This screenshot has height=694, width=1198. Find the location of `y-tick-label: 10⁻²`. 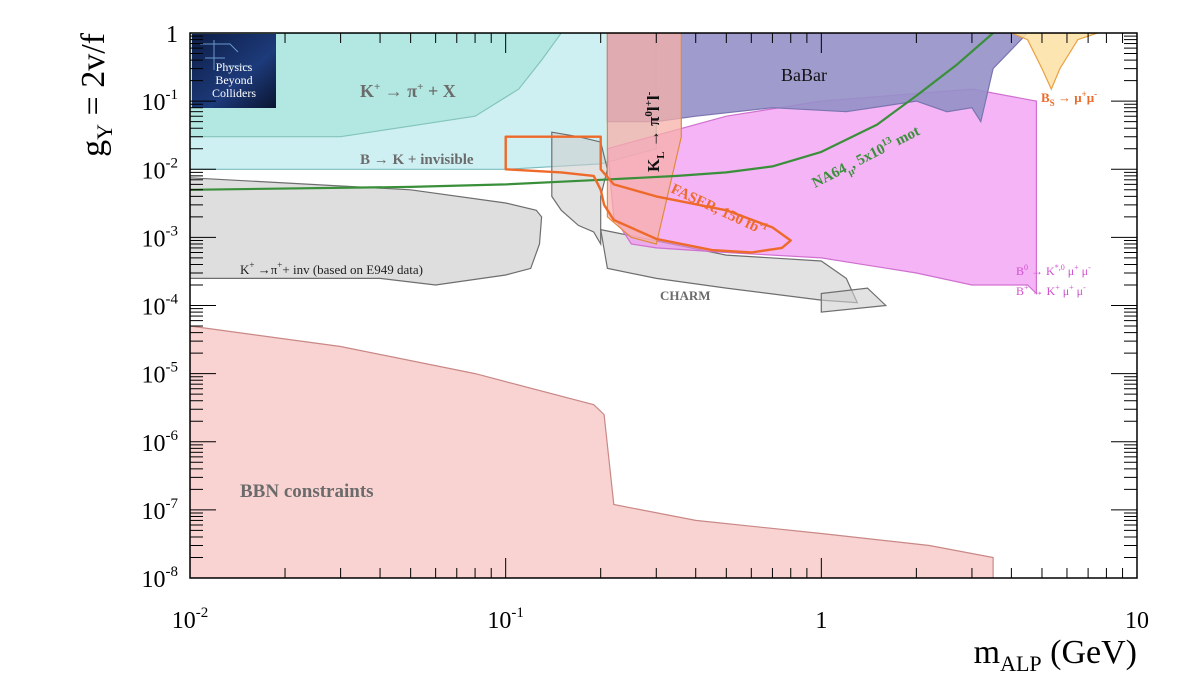

y-tick-label: 10⁻² is located at coordinates (160, 169).